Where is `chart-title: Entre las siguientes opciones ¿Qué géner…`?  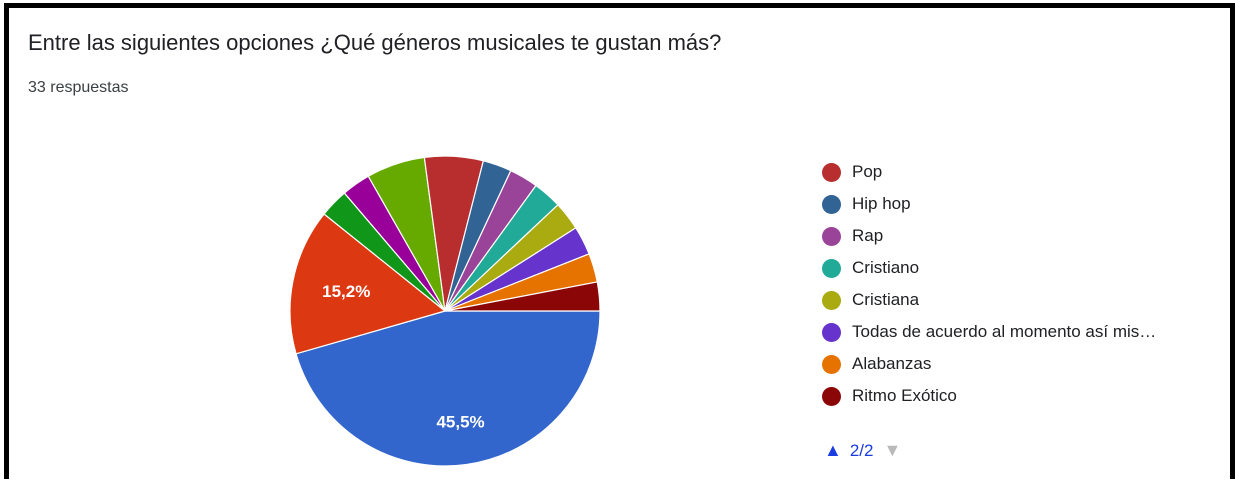
chart-title: Entre las siguientes opciones ¿Qué géner… is located at coordinates (375, 42).